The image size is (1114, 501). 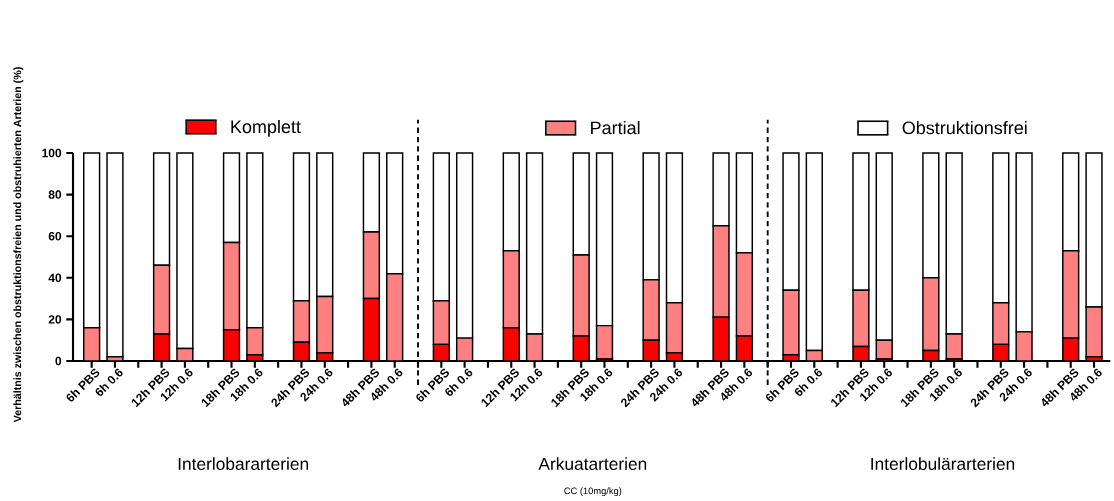 I want to click on text: CC (10mg/kg), so click(x=593, y=492).